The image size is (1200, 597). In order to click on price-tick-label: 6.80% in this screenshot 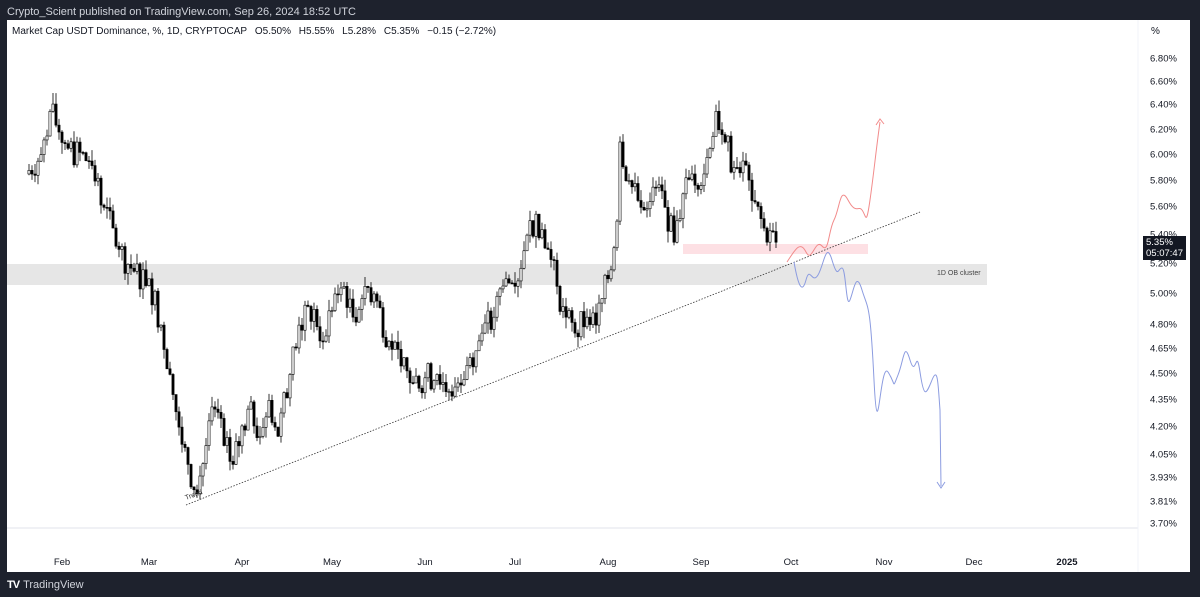, I will do `click(1163, 59)`.